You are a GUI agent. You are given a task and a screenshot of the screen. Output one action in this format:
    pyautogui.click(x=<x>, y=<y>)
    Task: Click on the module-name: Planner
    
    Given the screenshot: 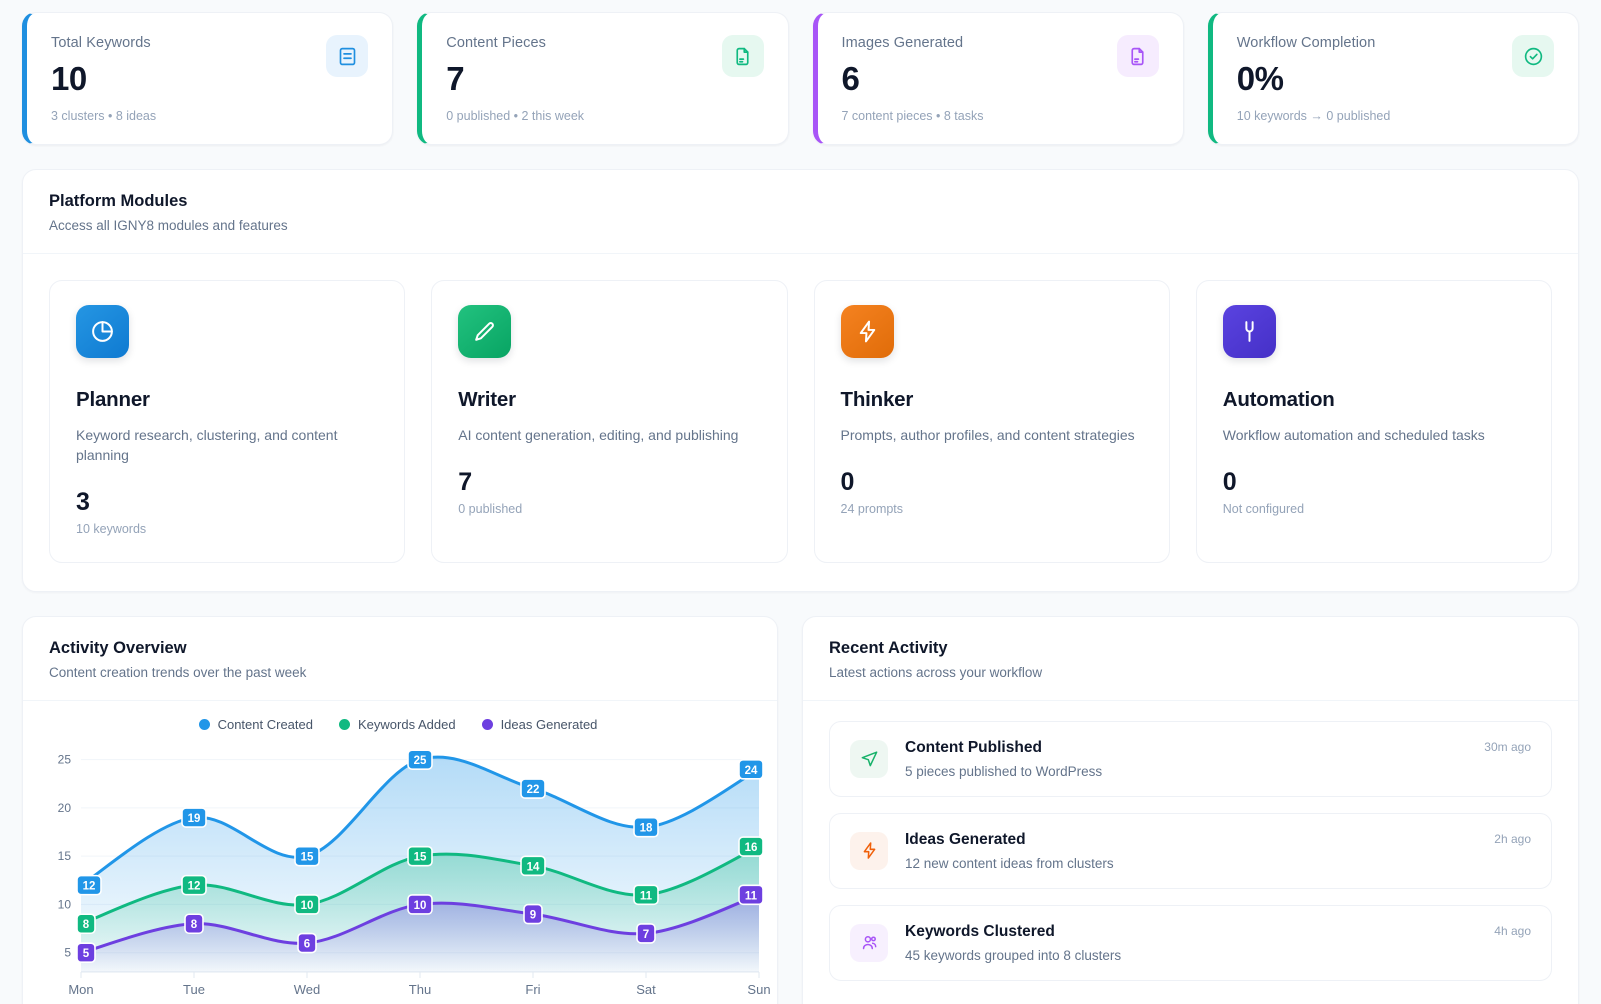 What is the action you would take?
    pyautogui.click(x=113, y=399)
    